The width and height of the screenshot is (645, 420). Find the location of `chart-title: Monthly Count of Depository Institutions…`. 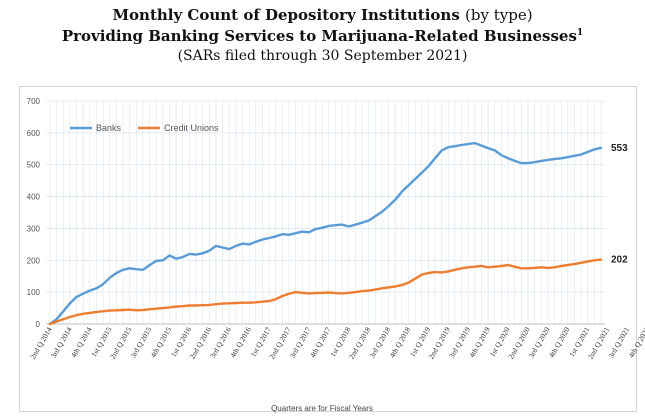

chart-title: Monthly Count of Depository Institutions… is located at coordinates (322, 15).